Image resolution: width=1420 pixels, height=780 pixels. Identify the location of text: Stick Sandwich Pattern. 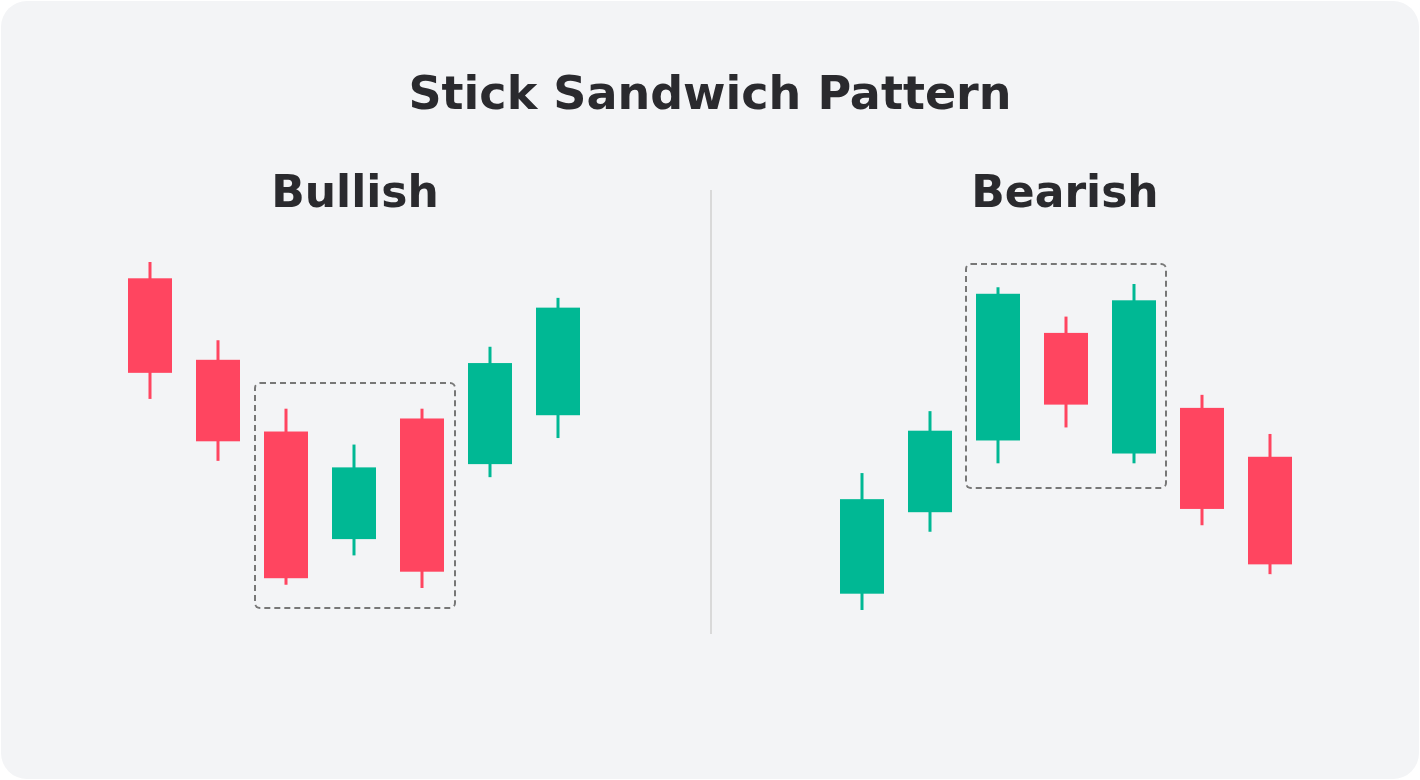
(710, 93).